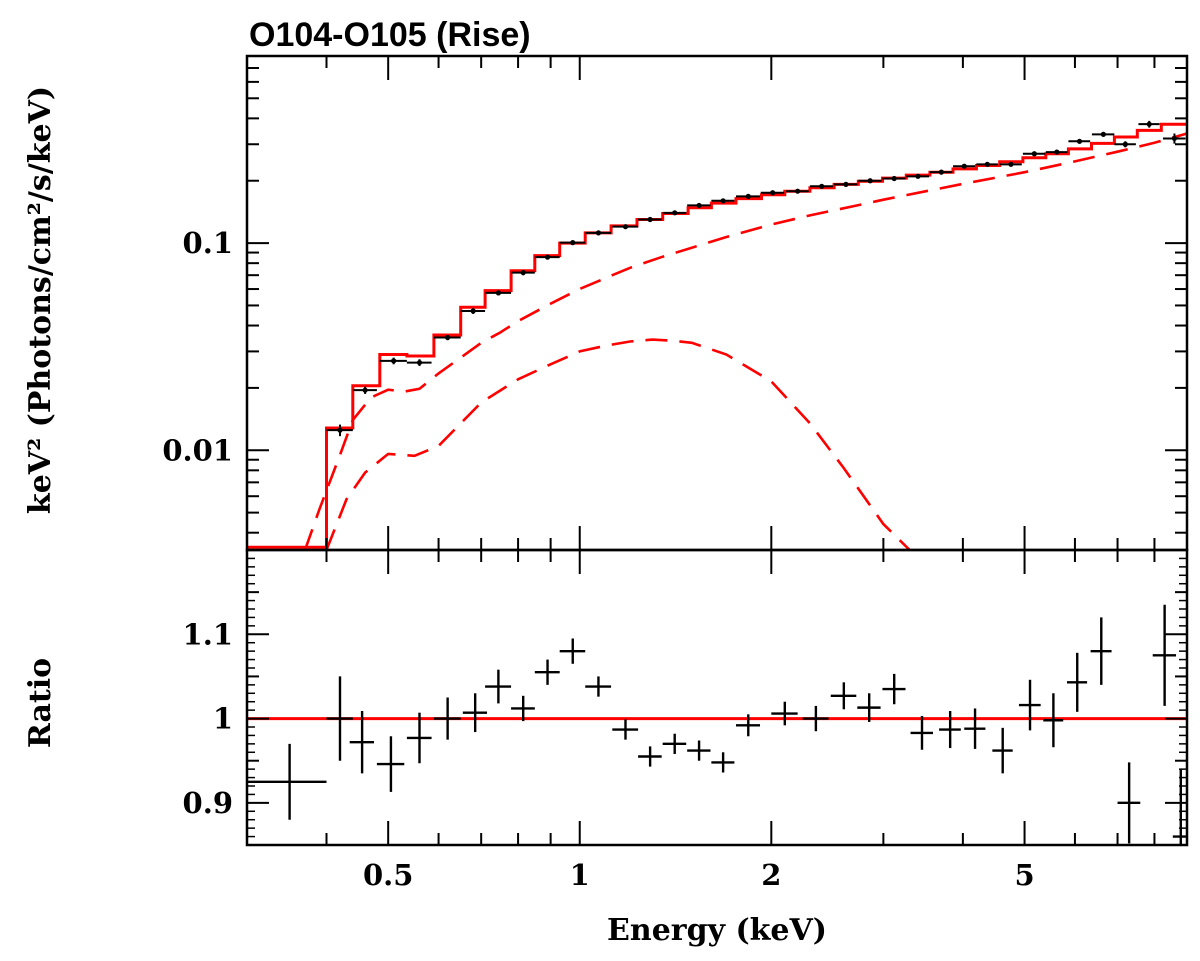 The height and width of the screenshot is (961, 1200). Describe the element at coordinates (771, 875) in the screenshot. I see `x-tick-label: 2` at that location.